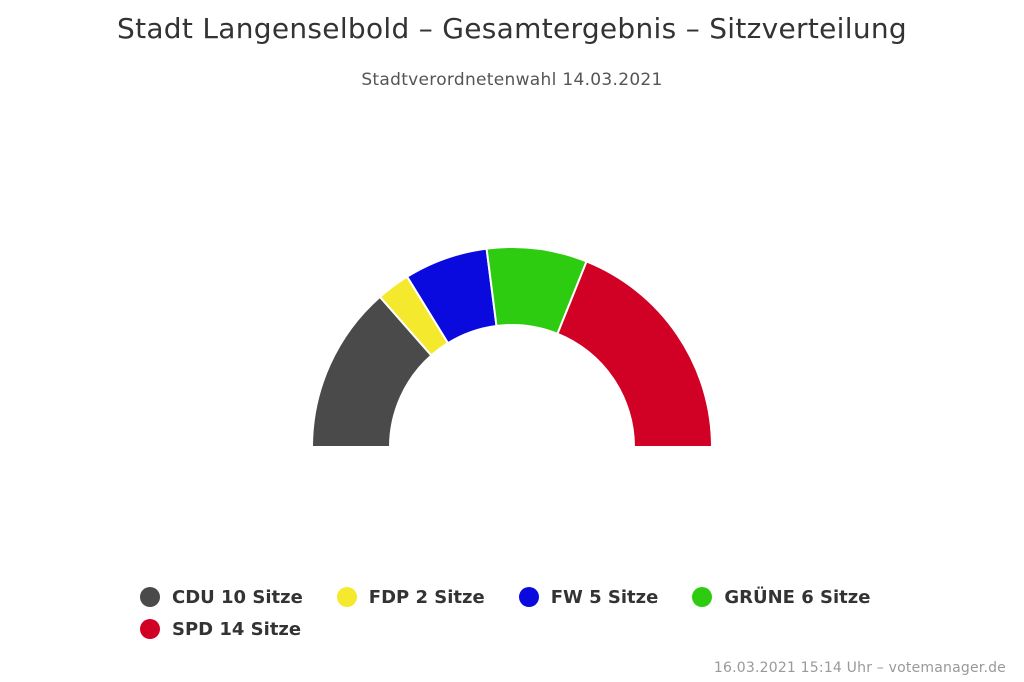  What do you see at coordinates (237, 629) in the screenshot?
I see `legend-label: SPD 14 Sitze` at bounding box center [237, 629].